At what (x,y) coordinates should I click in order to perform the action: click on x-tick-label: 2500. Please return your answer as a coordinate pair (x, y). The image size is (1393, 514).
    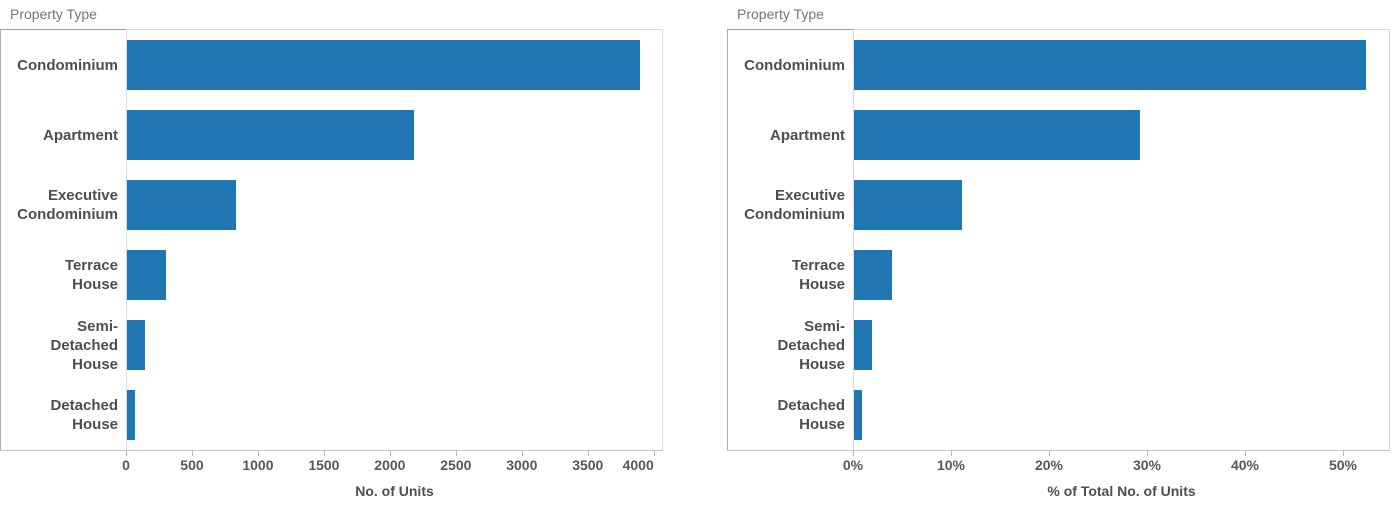
    Looking at the image, I should click on (456, 465).